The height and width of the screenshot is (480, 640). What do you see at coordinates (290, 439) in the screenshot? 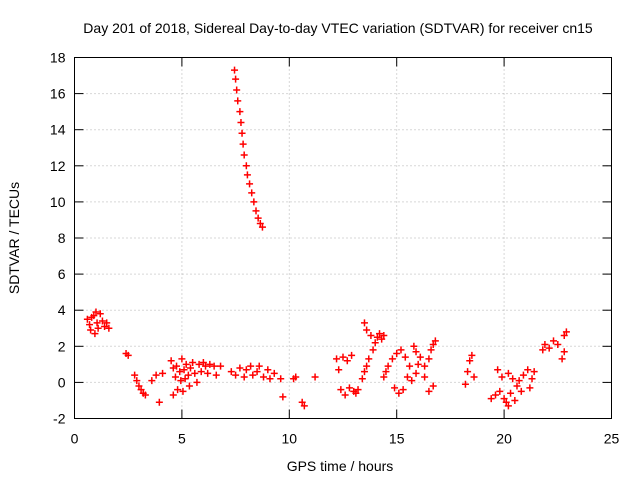
I see `x-tick-label: 10` at bounding box center [290, 439].